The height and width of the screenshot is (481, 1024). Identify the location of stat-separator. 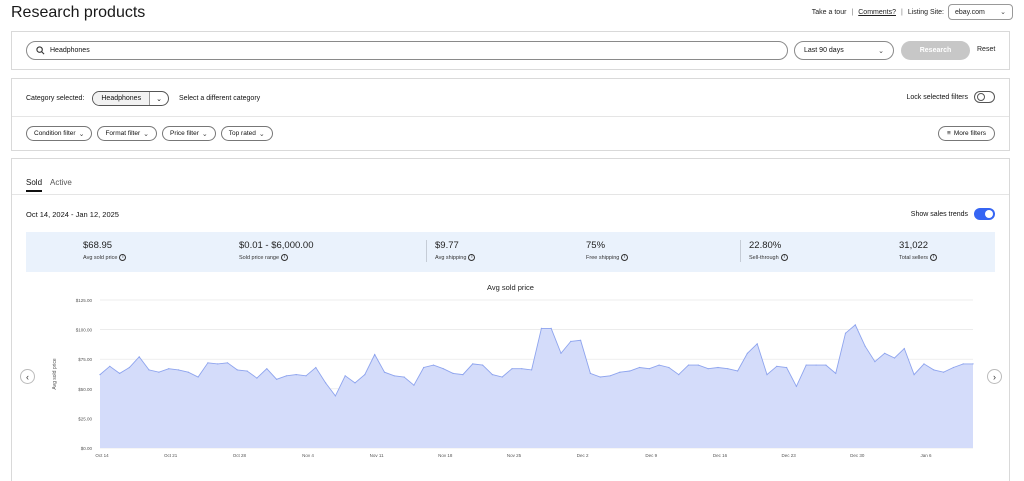
(426, 251).